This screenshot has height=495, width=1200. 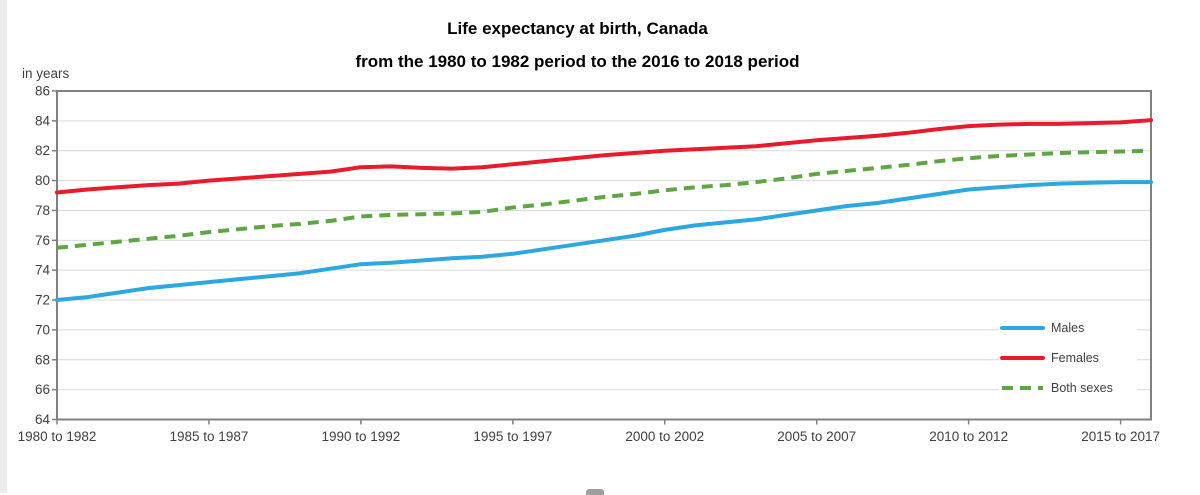 What do you see at coordinates (43, 419) in the screenshot?
I see `y-tick-label: 64` at bounding box center [43, 419].